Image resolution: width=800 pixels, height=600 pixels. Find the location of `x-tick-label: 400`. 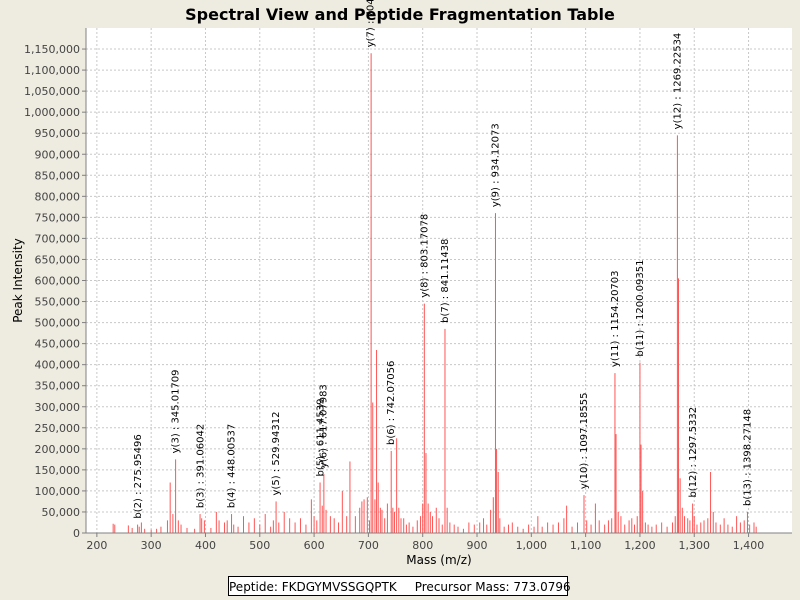

x-tick-label: 400 is located at coordinates (205, 545).